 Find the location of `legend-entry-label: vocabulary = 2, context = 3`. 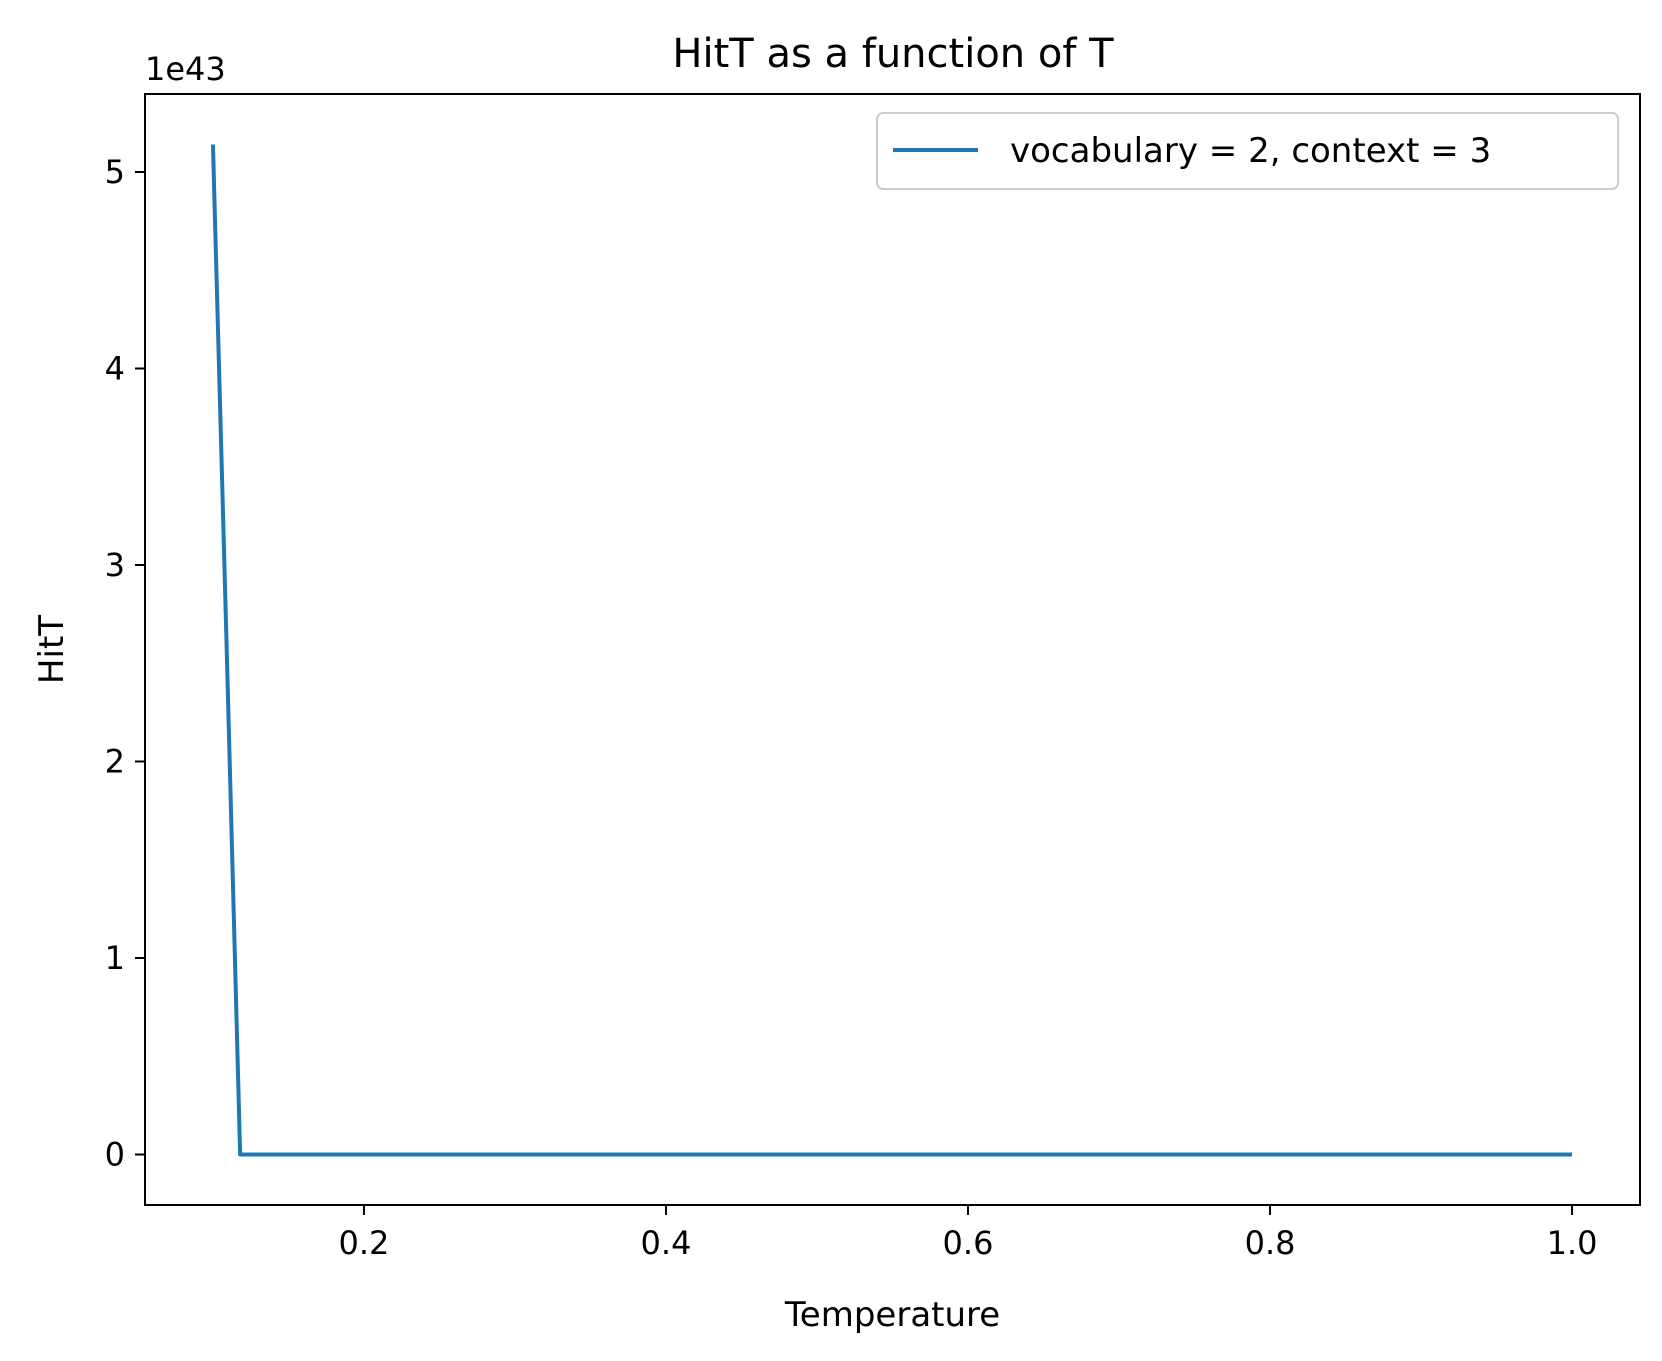

legend-entry-label: vocabulary = 2, context = 3 is located at coordinates (1250, 151).